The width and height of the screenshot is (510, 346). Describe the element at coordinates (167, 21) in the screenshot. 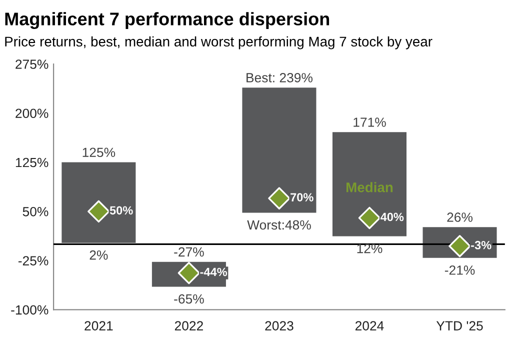

I see `chart-title: Magnificent 7 performance dispersion` at that location.